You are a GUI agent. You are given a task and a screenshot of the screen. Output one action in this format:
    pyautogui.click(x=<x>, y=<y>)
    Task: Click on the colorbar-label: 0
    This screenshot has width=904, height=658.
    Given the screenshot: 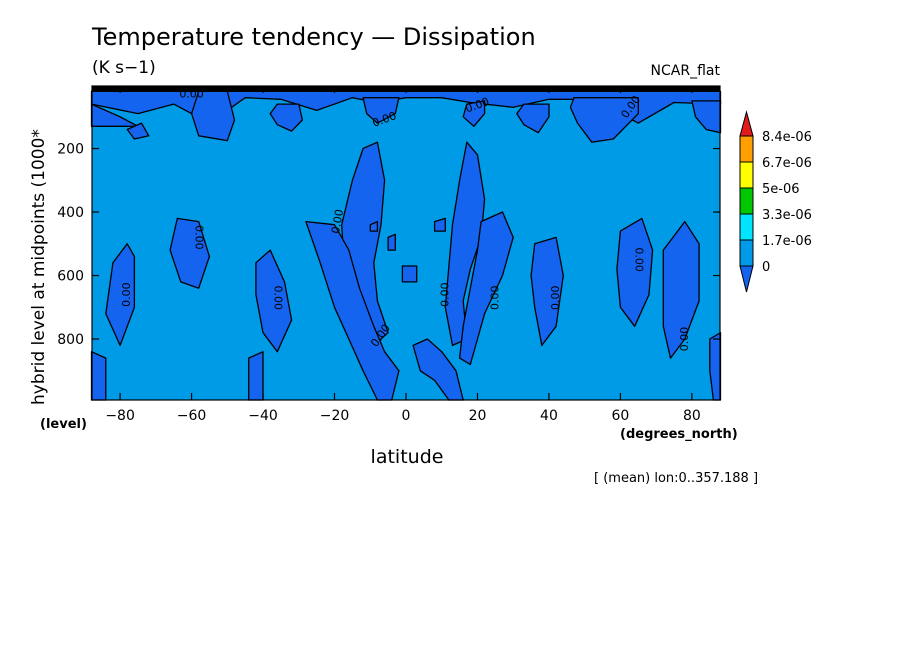 What is the action you would take?
    pyautogui.click(x=766, y=267)
    